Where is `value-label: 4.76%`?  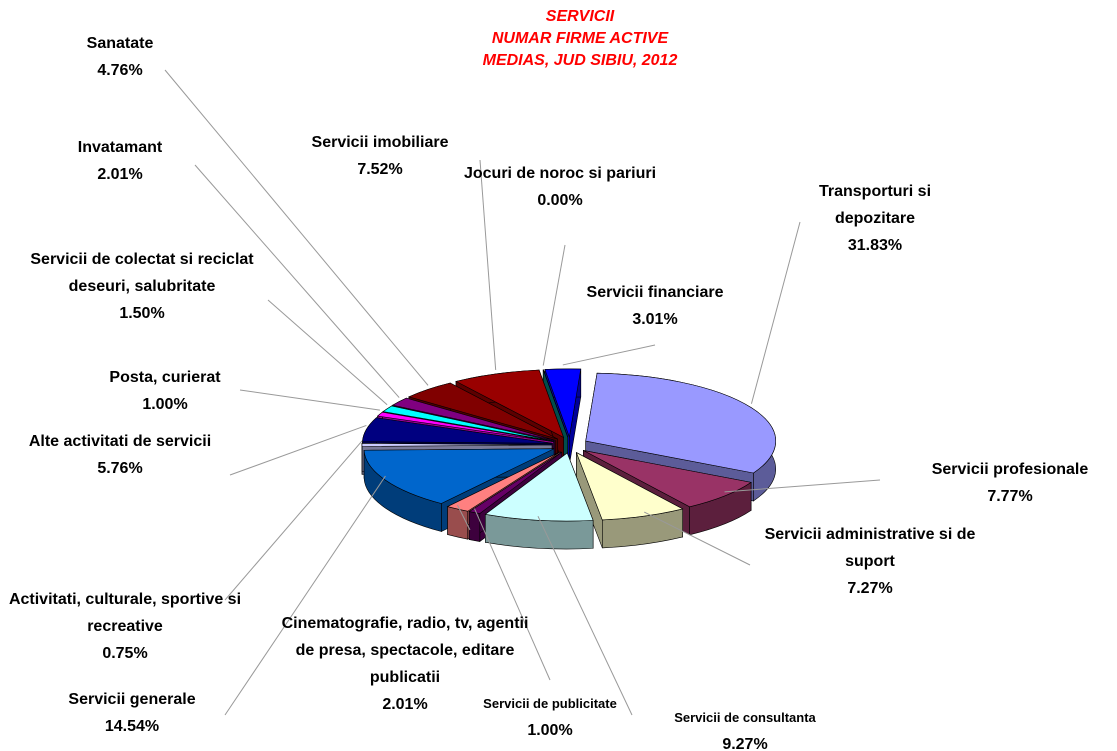
value-label: 4.76% is located at coordinates (120, 70).